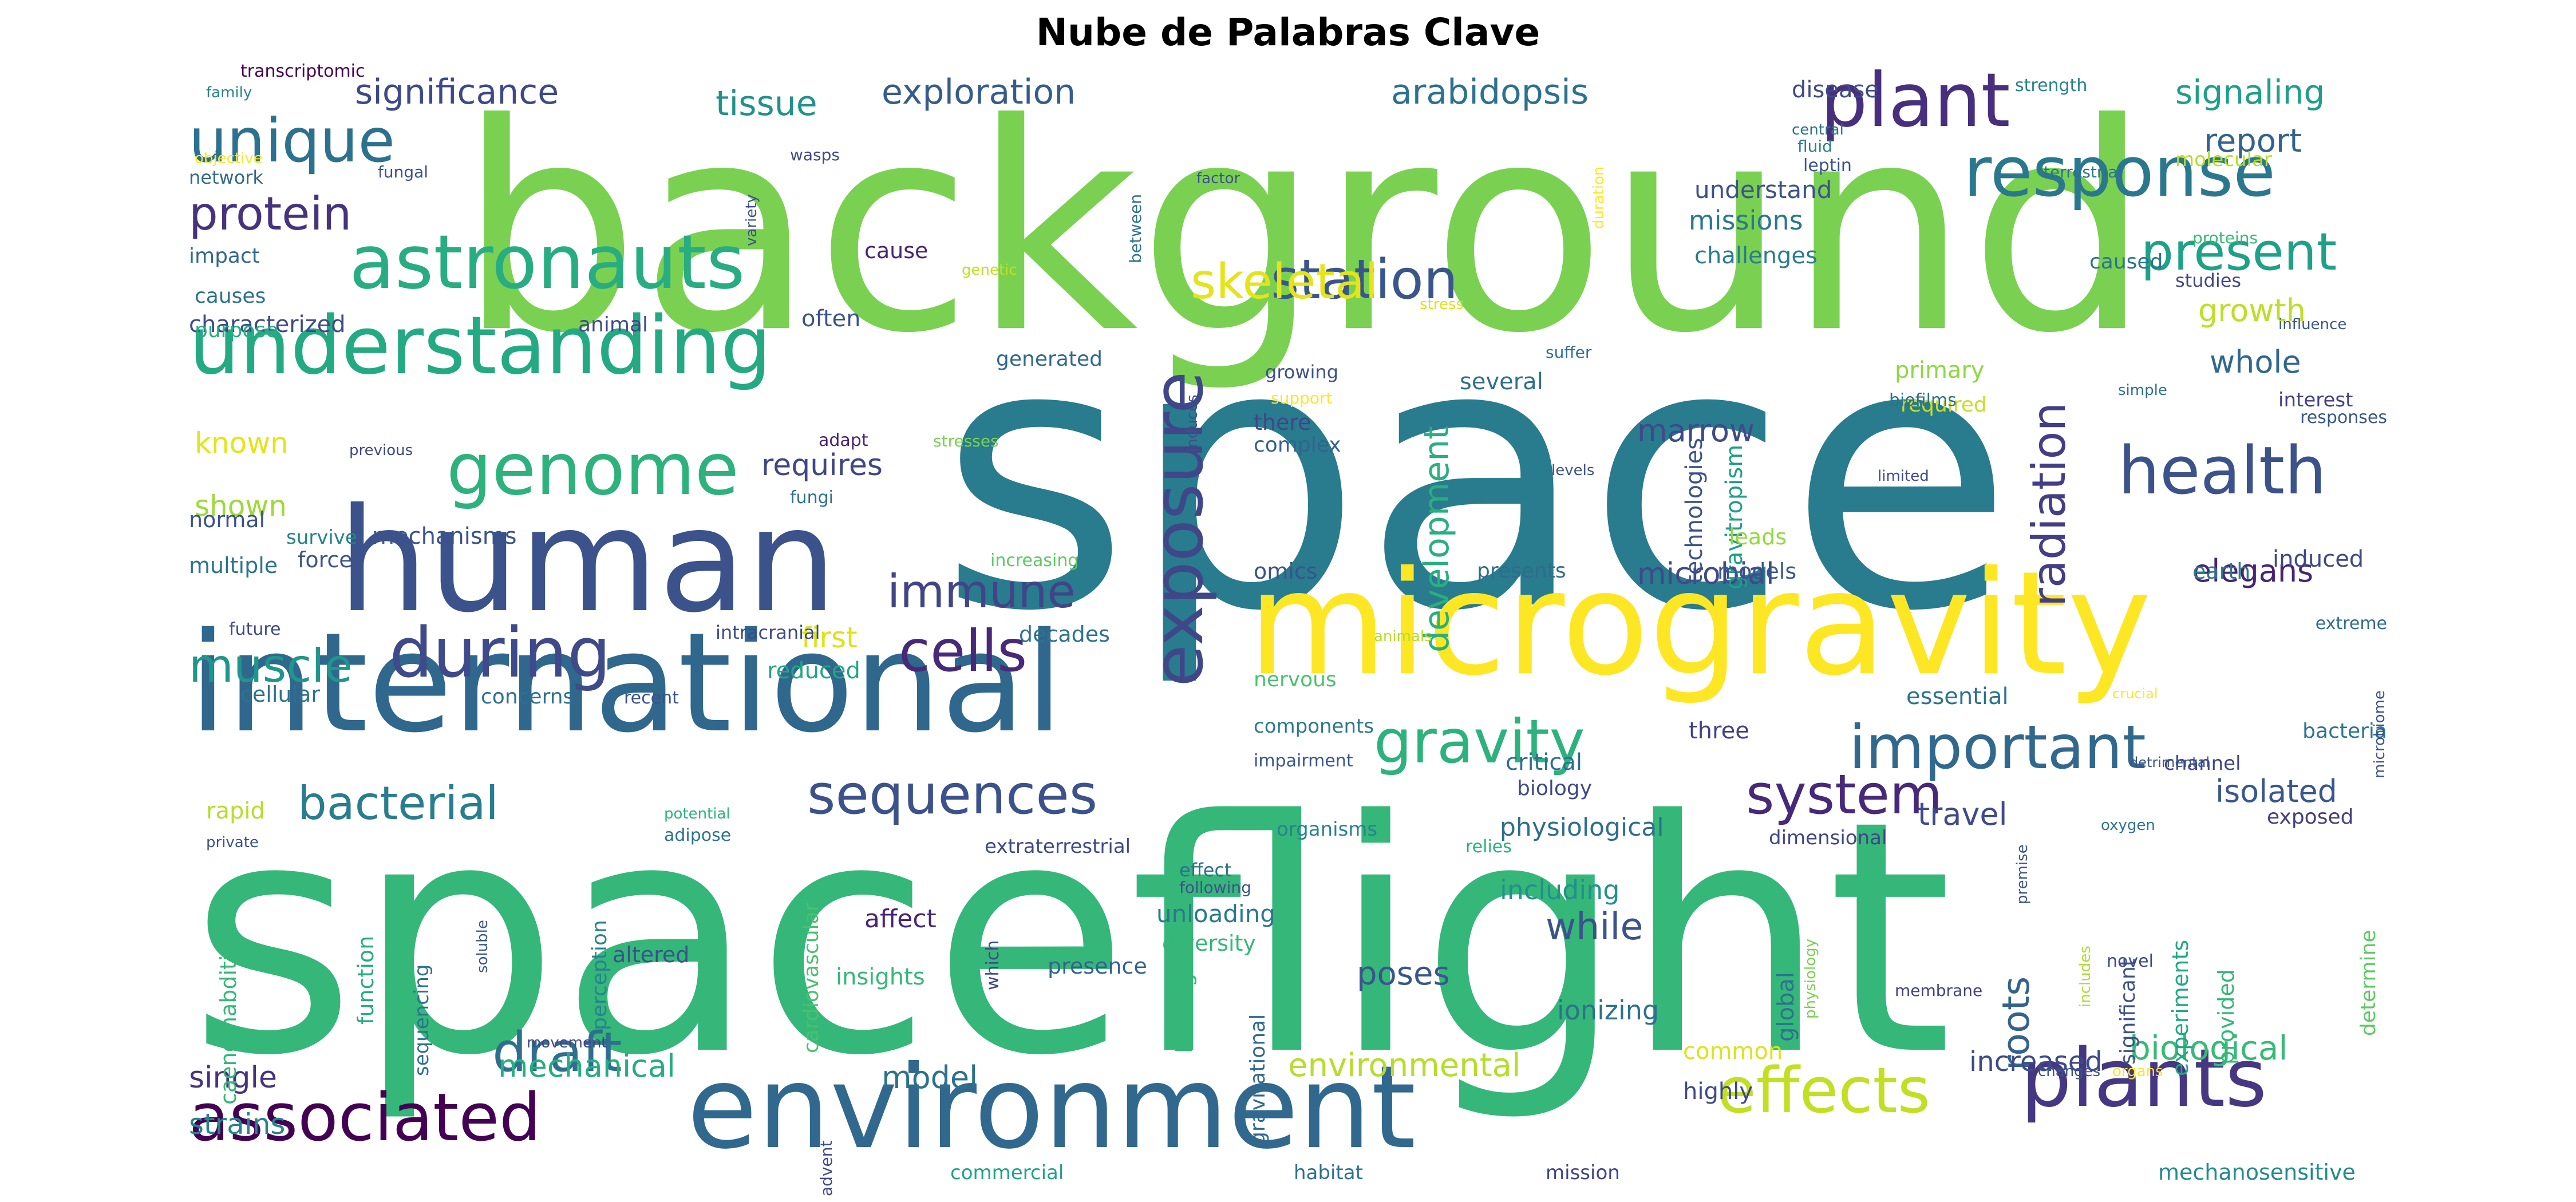  I want to click on word-unloading: unloading, so click(1215, 914).